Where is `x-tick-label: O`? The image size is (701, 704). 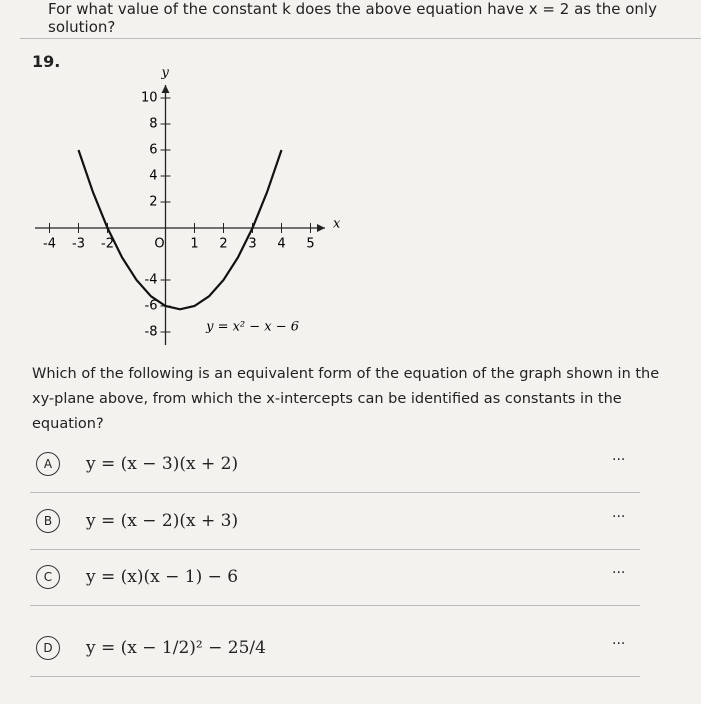 x-tick-label: O is located at coordinates (159, 244).